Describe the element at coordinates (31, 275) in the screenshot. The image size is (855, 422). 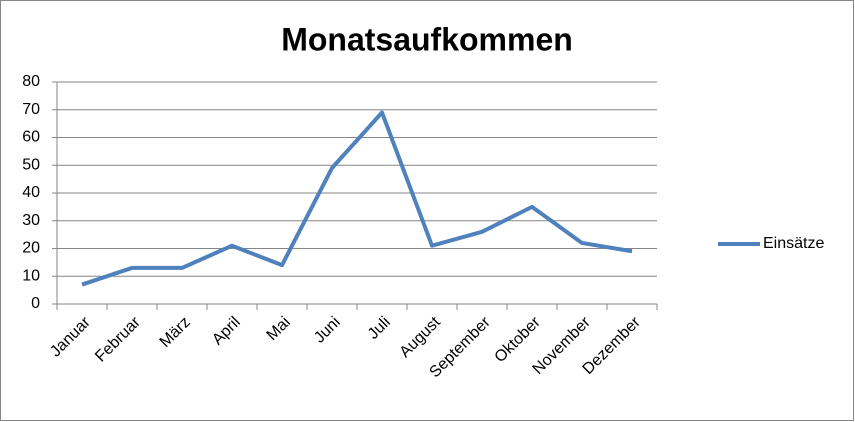
I see `y-tick-label: 10` at that location.